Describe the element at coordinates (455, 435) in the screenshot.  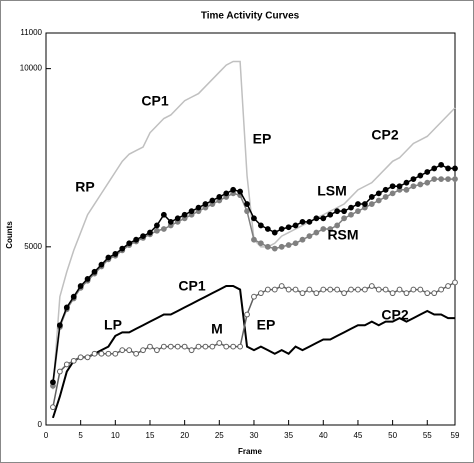
I see `x-tick-label: 59` at that location.